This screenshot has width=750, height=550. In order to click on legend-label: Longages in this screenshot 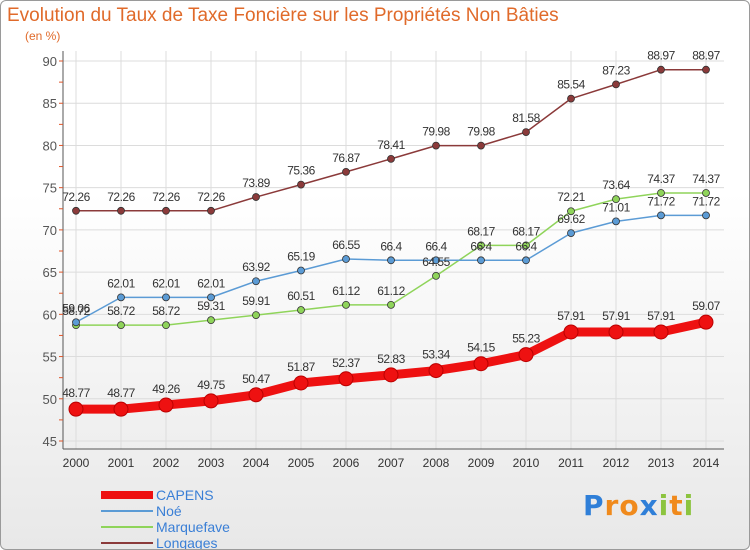, I will do `click(187, 542)`.